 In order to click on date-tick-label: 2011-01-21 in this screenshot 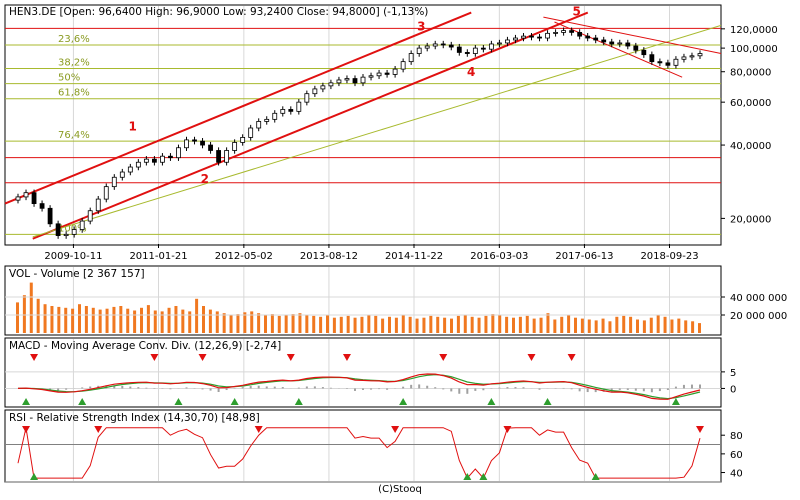, I will do `click(158, 256)`.